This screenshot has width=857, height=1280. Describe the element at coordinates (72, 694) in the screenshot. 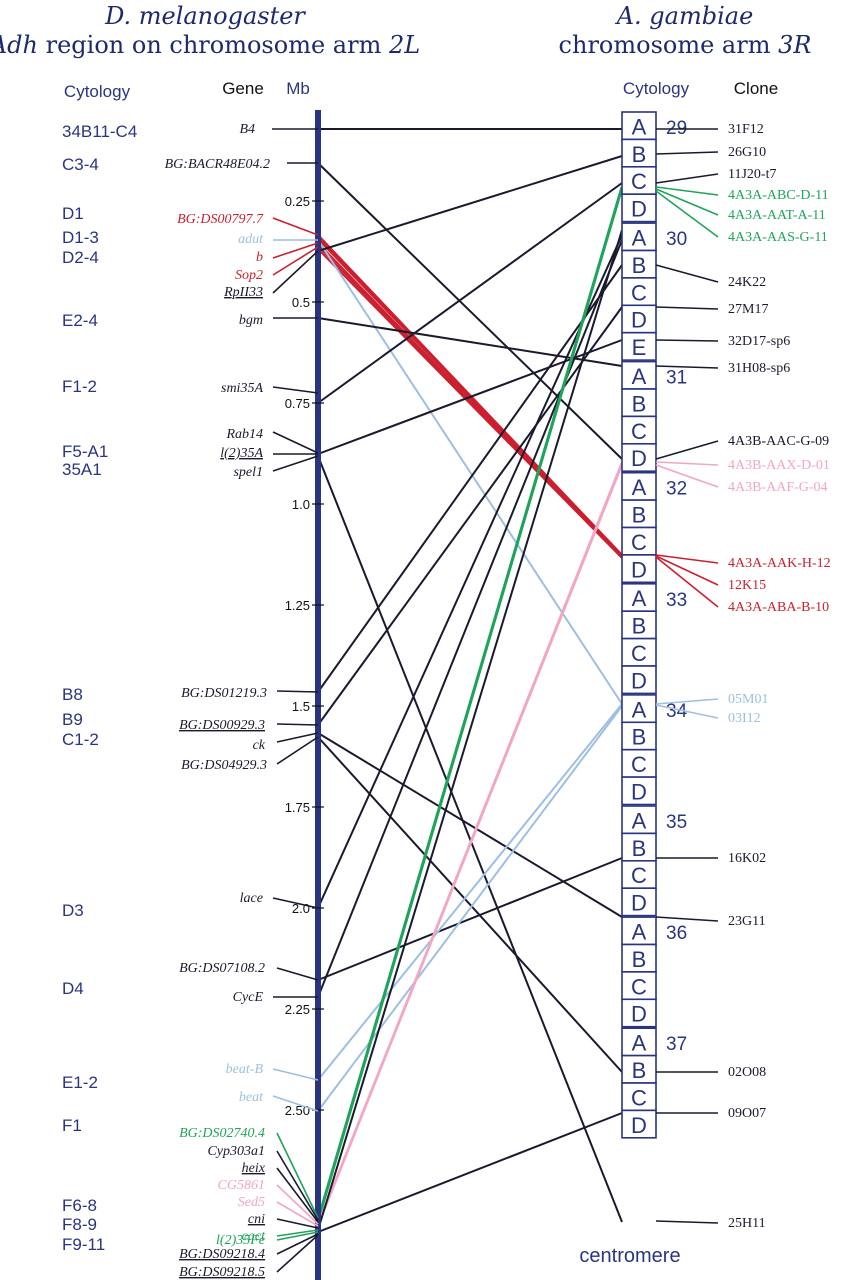

I see `cytology-left-label: B8` at that location.